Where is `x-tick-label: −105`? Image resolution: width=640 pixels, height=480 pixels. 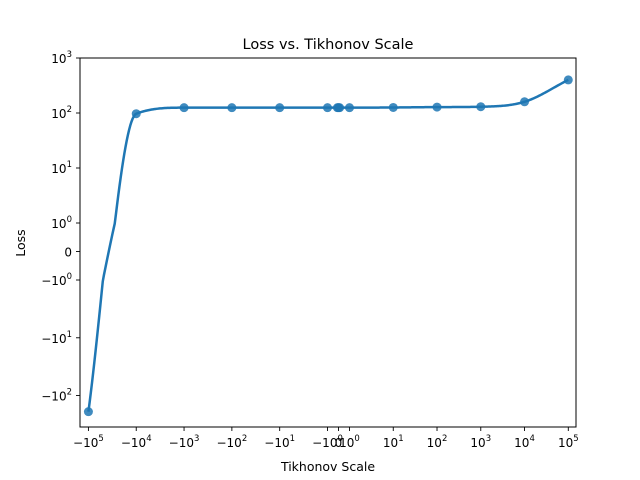 x-tick-label: −105 is located at coordinates (88, 442).